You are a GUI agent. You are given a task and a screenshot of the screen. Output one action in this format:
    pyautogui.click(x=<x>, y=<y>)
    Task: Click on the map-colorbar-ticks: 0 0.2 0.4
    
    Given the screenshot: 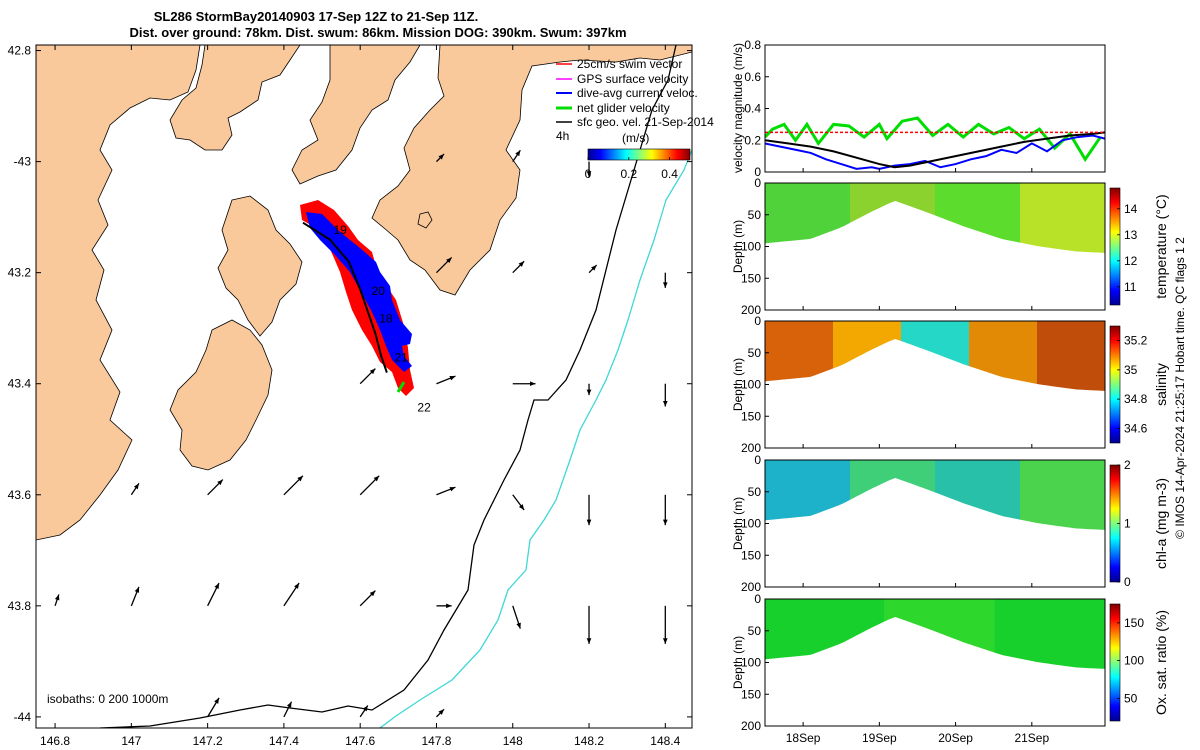 What is the action you would take?
    pyautogui.click(x=631, y=169)
    